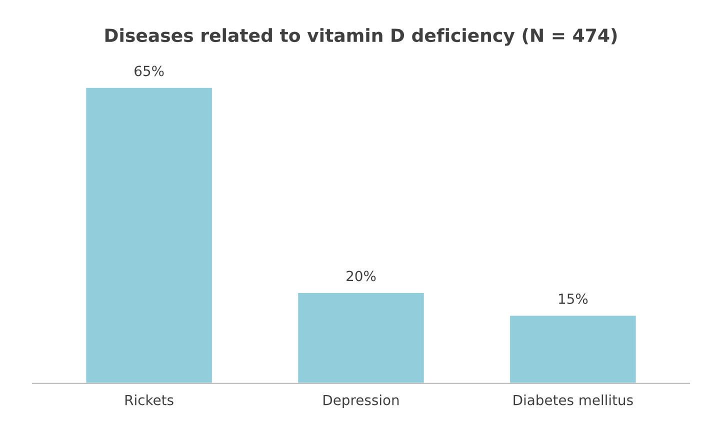  What do you see at coordinates (361, 37) in the screenshot?
I see `chart-title: Diseases related to vitamin D deficiency (N = 474)` at bounding box center [361, 37].